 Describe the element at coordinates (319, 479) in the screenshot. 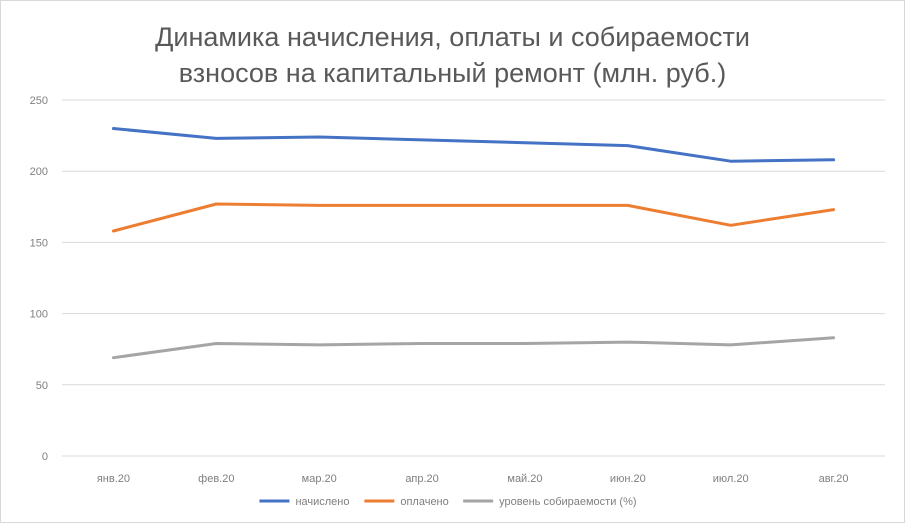

I see `x-tick-label-2: мар.20` at that location.